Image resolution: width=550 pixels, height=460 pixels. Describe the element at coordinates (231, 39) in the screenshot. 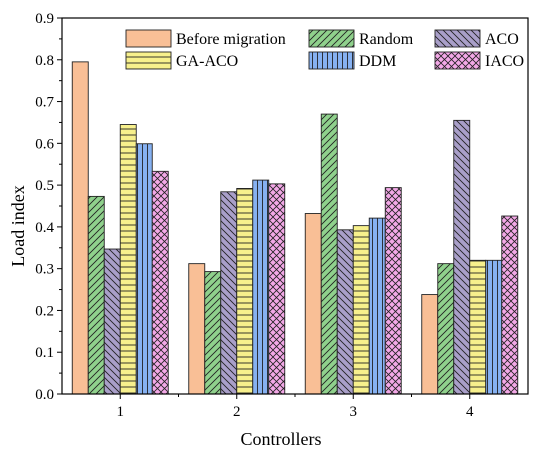

I see `legend-label: Before migration` at that location.